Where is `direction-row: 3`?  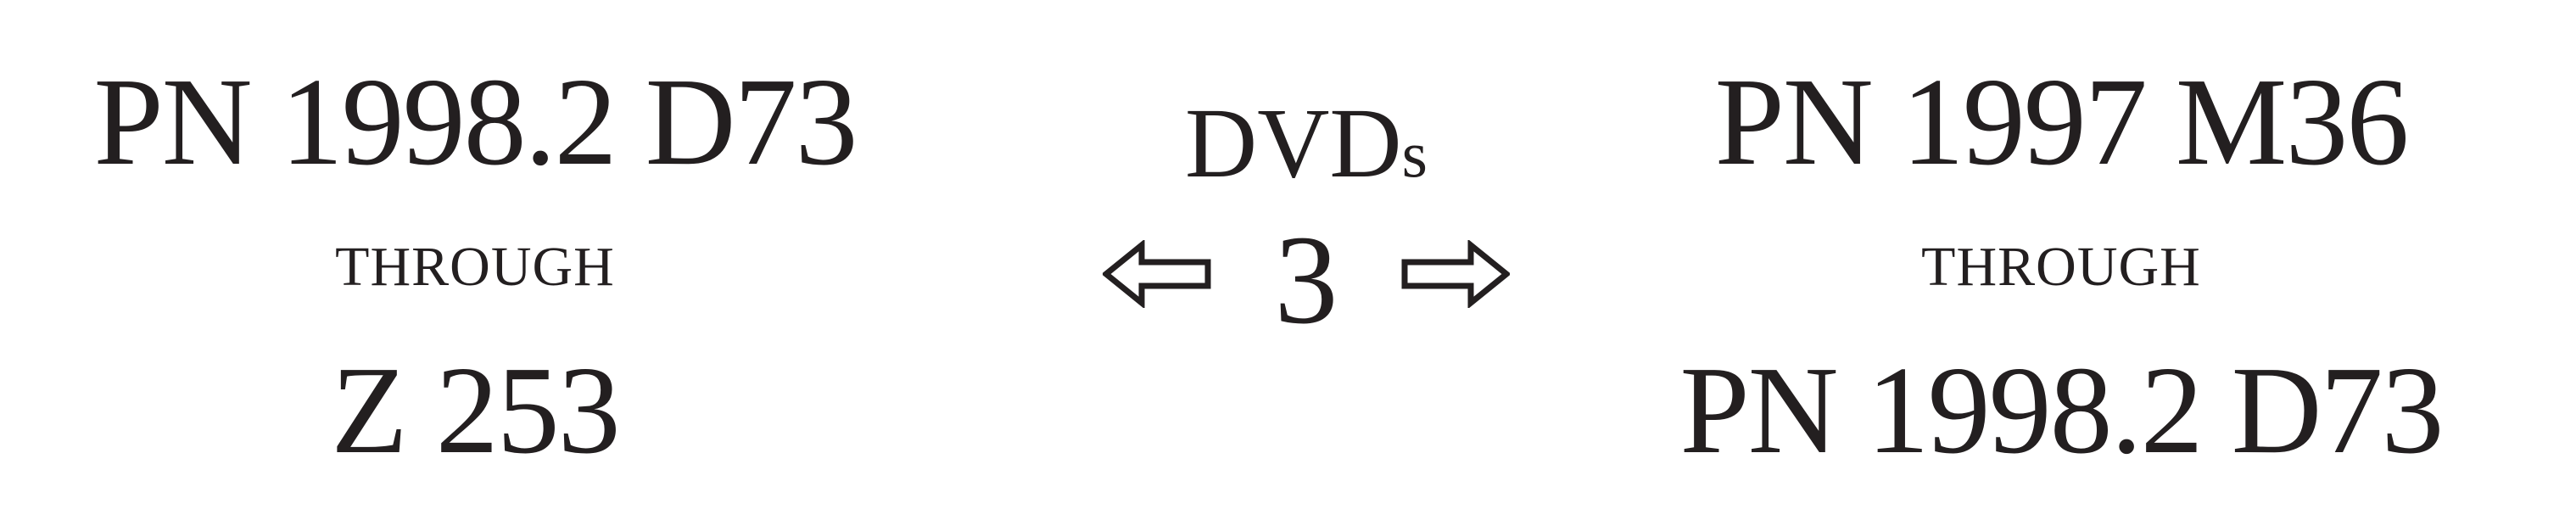
direction-row: 3 is located at coordinates (1306, 280).